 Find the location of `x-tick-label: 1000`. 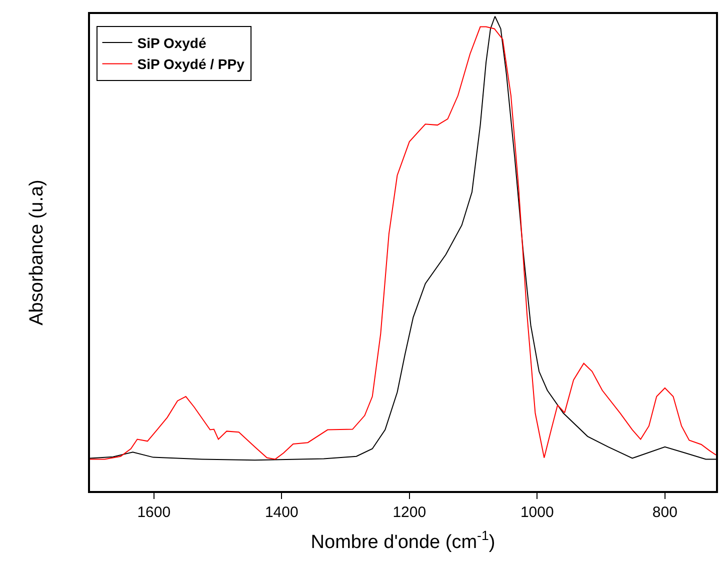

x-tick-label: 1000 is located at coordinates (537, 512).